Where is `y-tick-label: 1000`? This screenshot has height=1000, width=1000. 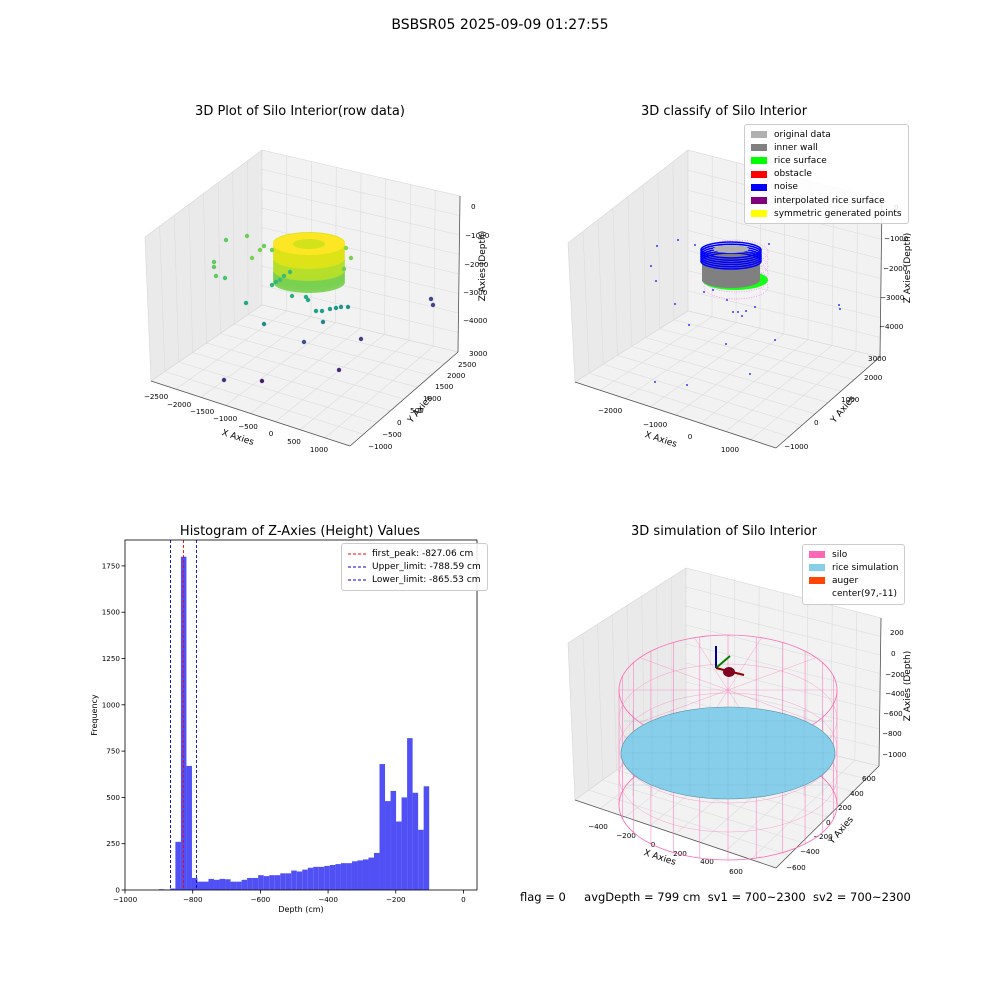 y-tick-label: 1000 is located at coordinates (850, 399).